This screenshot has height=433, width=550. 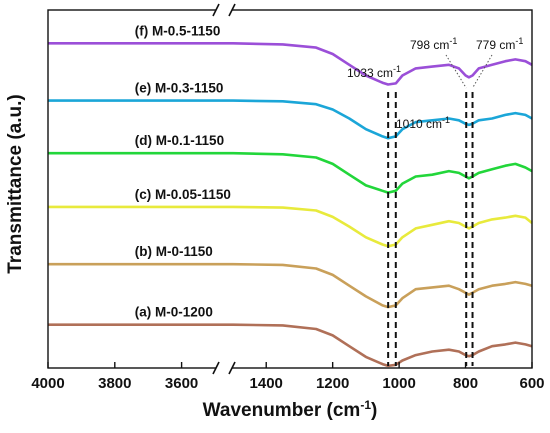 What do you see at coordinates (114, 383) in the screenshot?
I see `x-tick-label-3800: 3800` at bounding box center [114, 383].